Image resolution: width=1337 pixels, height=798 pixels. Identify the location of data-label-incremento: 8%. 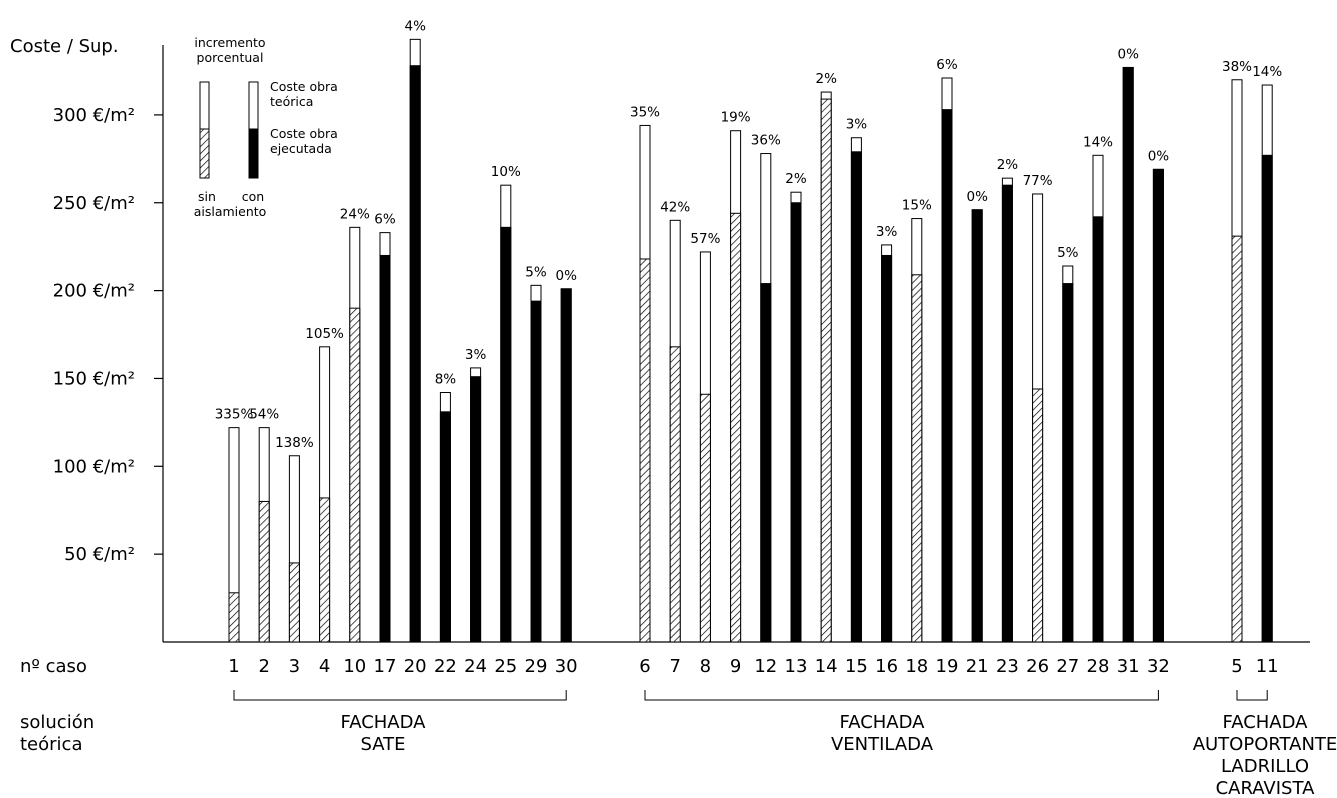
(446, 380).